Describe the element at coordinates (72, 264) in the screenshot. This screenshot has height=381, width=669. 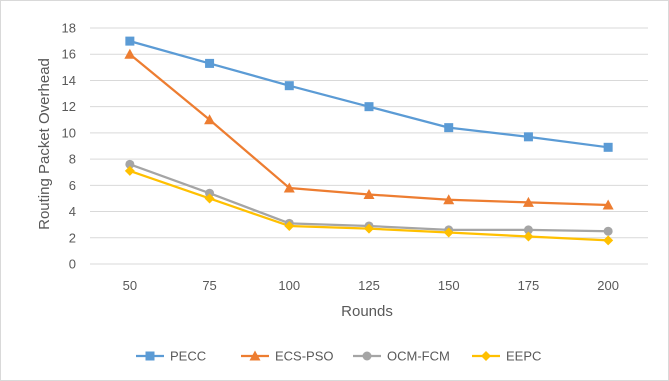
I see `y-tick-label: 0` at that location.